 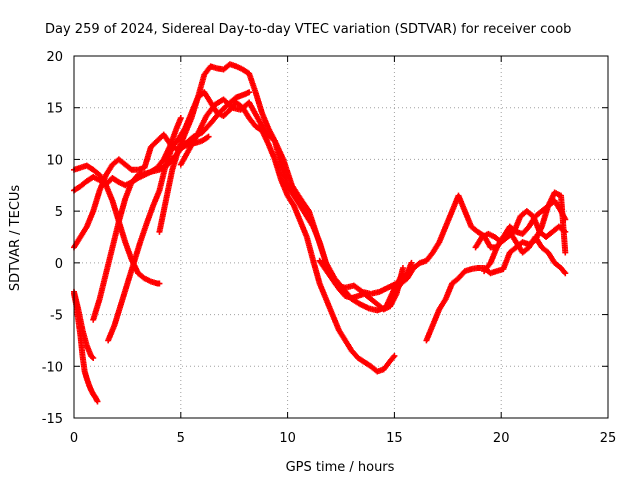 What do you see at coordinates (74, 438) in the screenshot?
I see `x-tick-label: 0` at bounding box center [74, 438].